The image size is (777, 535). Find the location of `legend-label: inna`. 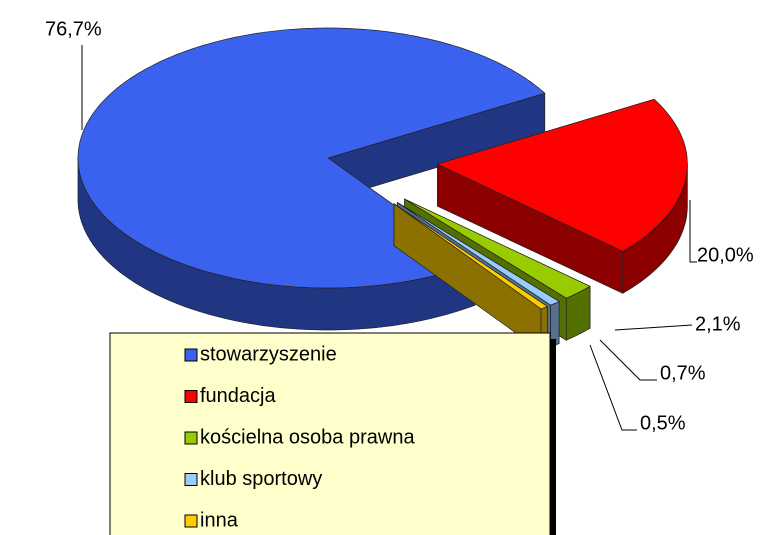

legend-label: inna is located at coordinates (219, 520).